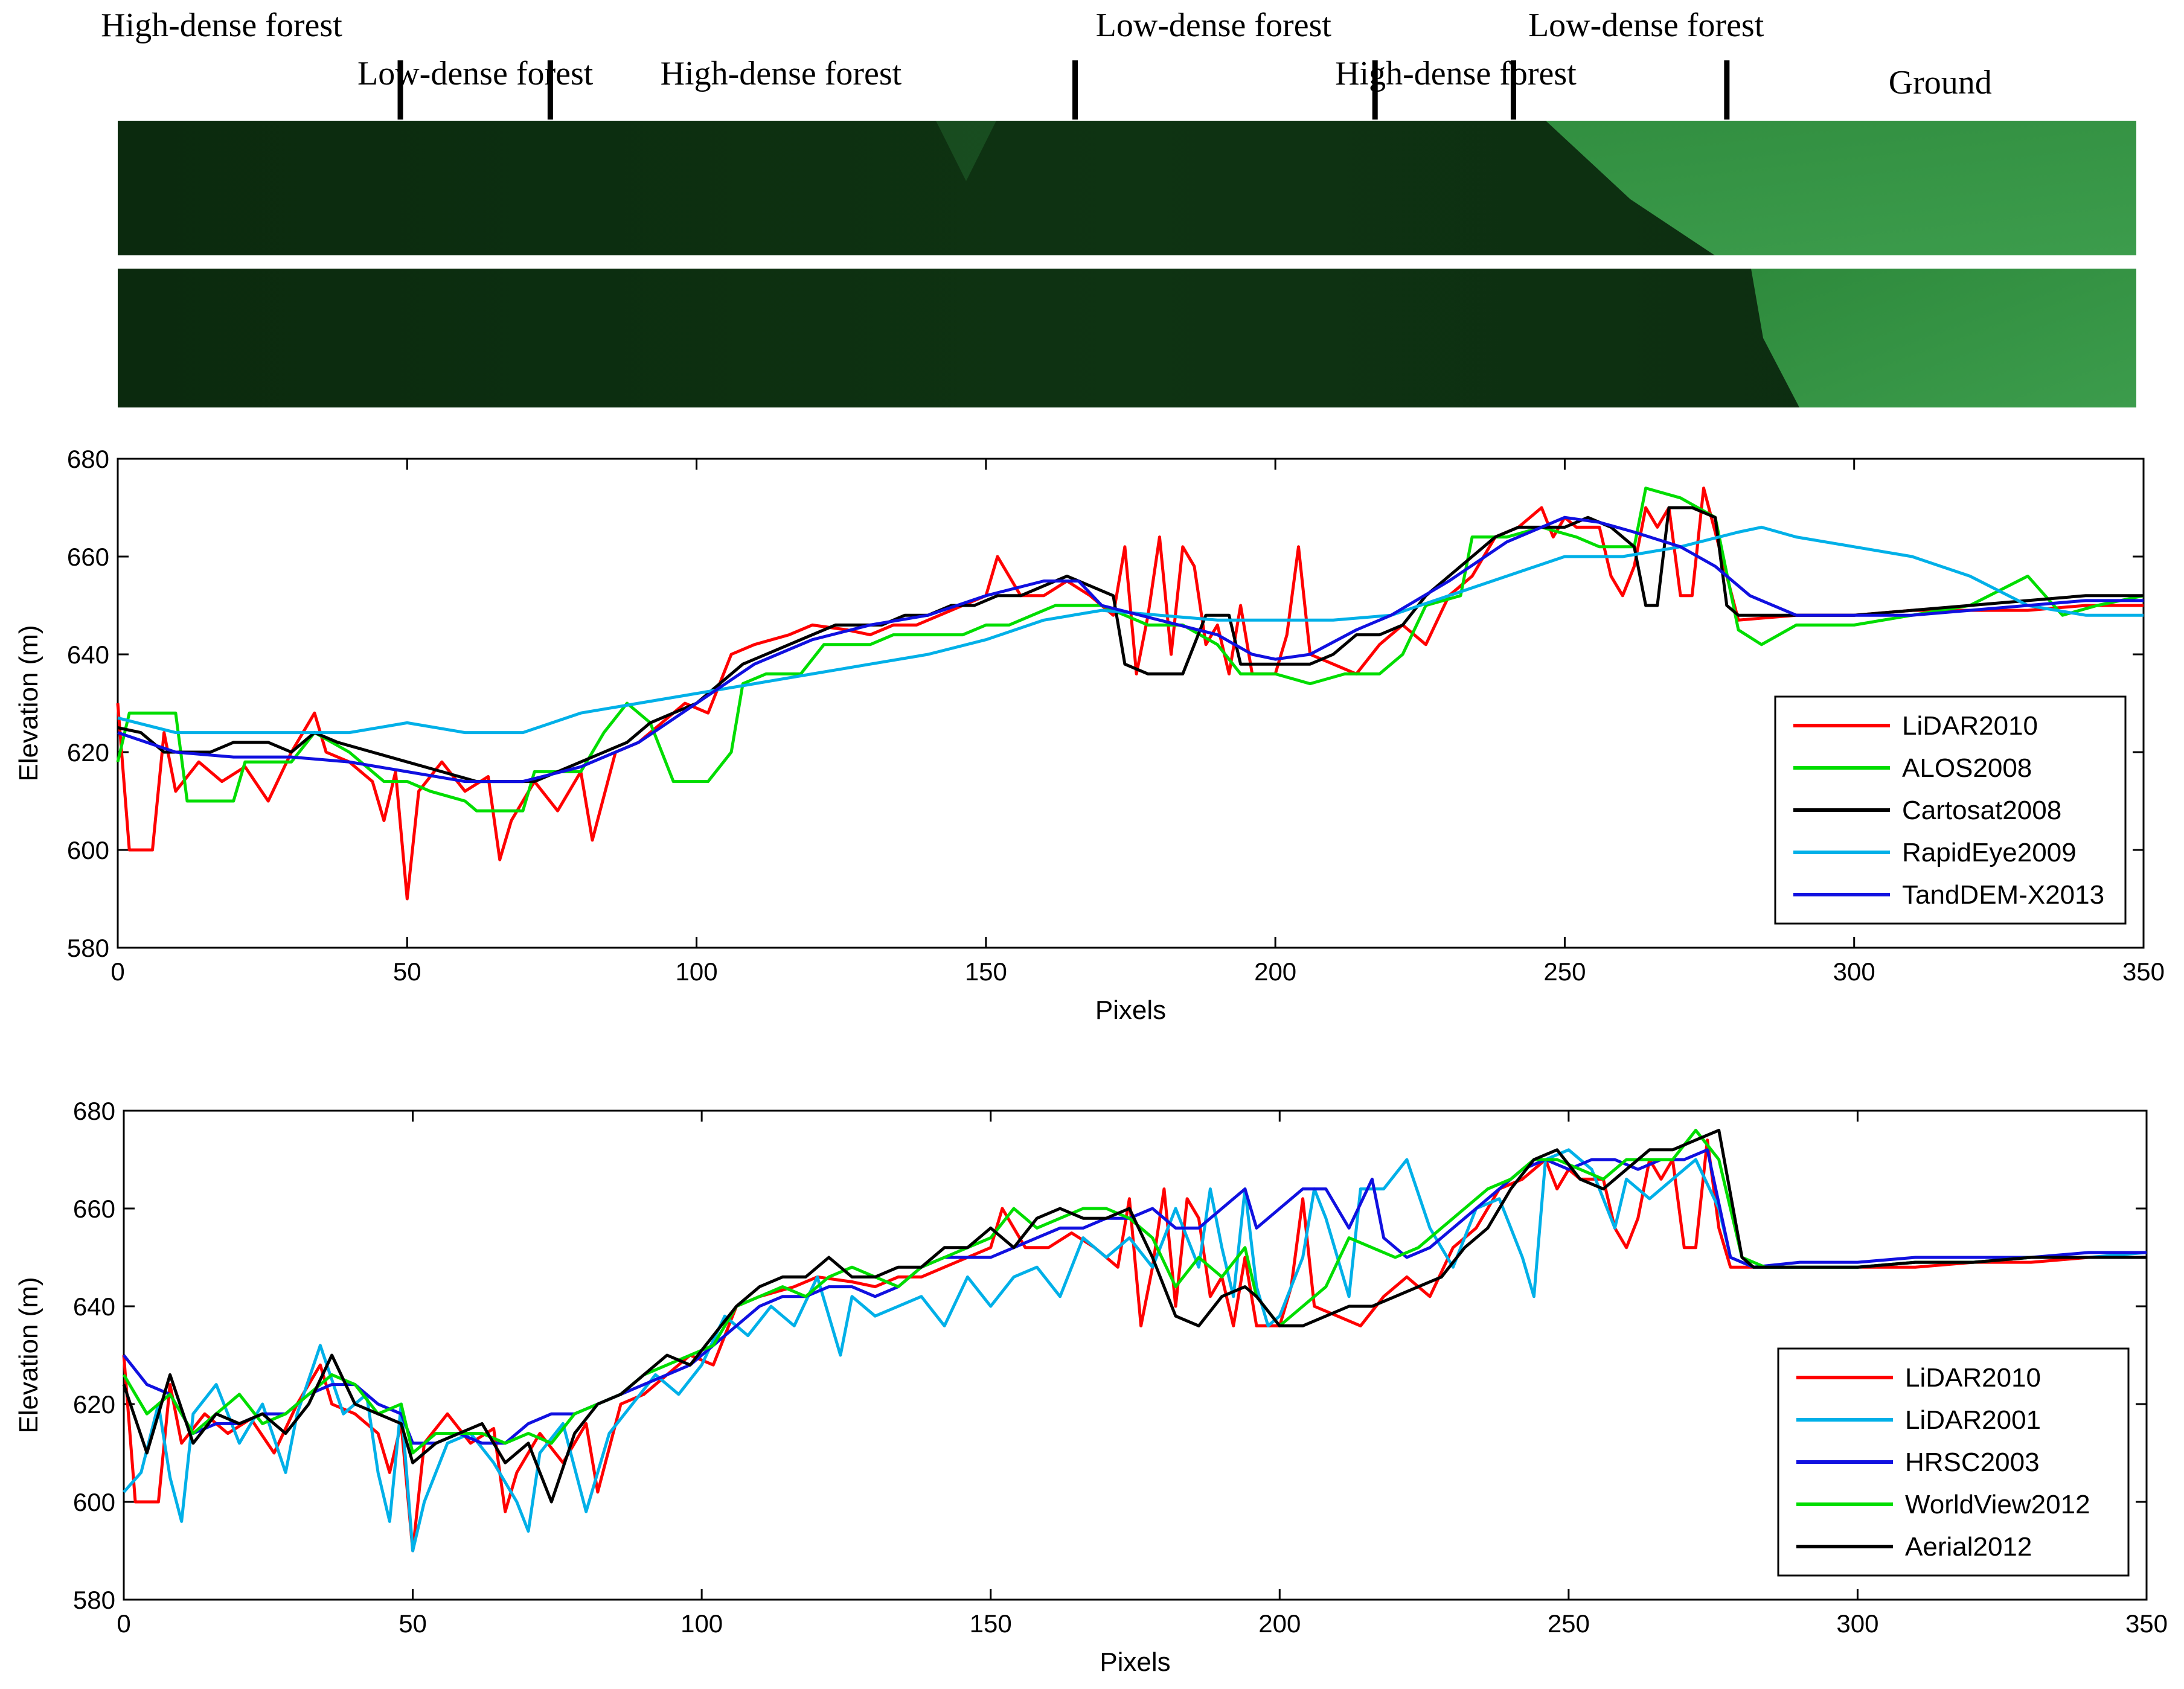  I want to click on cover-label: Ground, so click(1940, 83).